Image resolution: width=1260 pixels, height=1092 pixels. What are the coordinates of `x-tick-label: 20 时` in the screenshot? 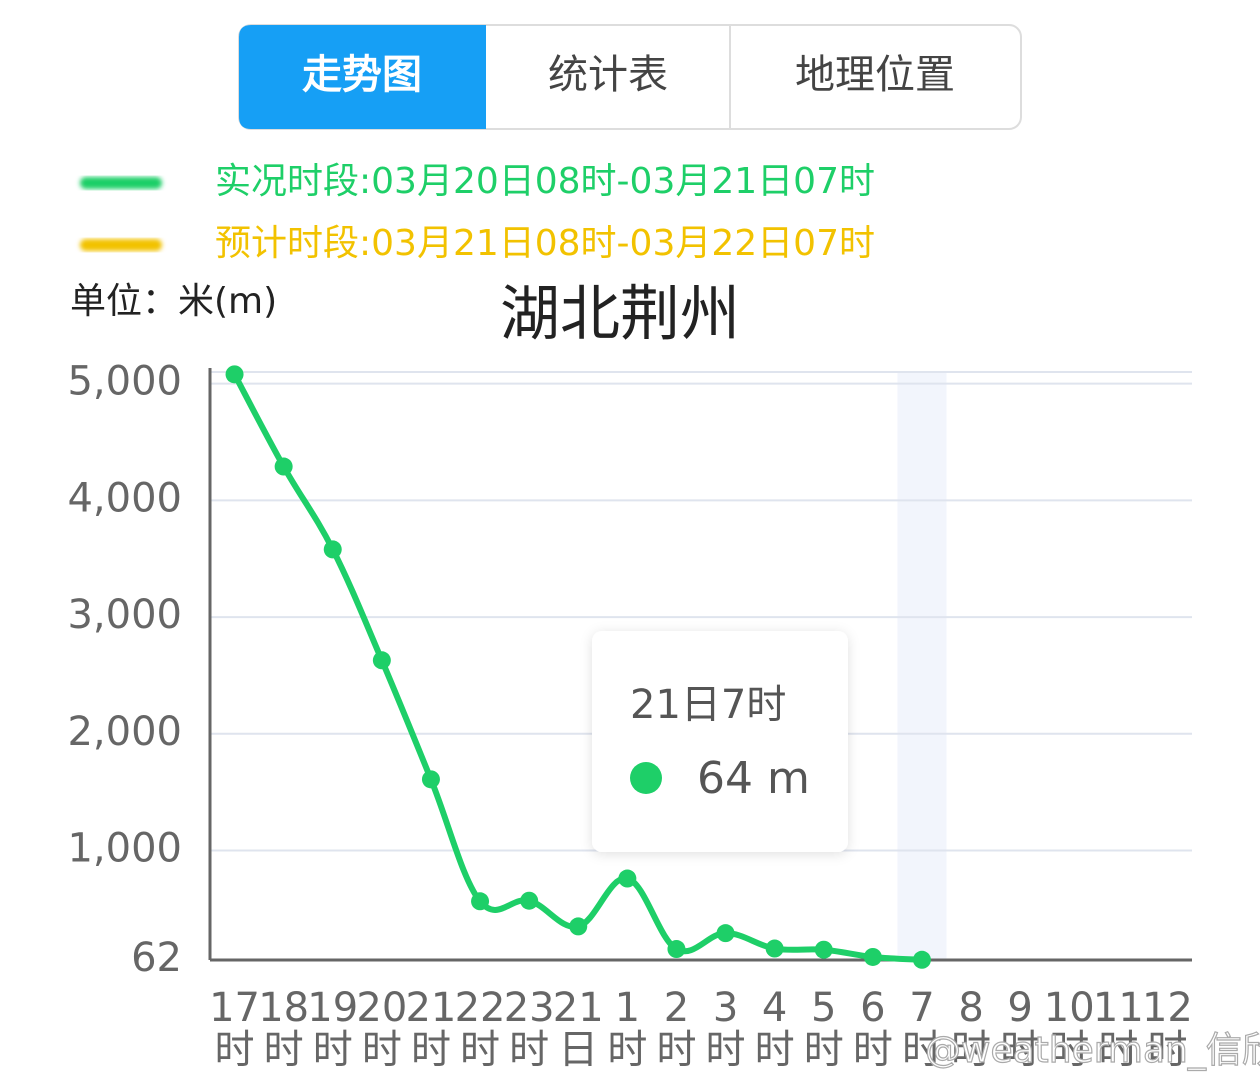 It's located at (381, 1029).